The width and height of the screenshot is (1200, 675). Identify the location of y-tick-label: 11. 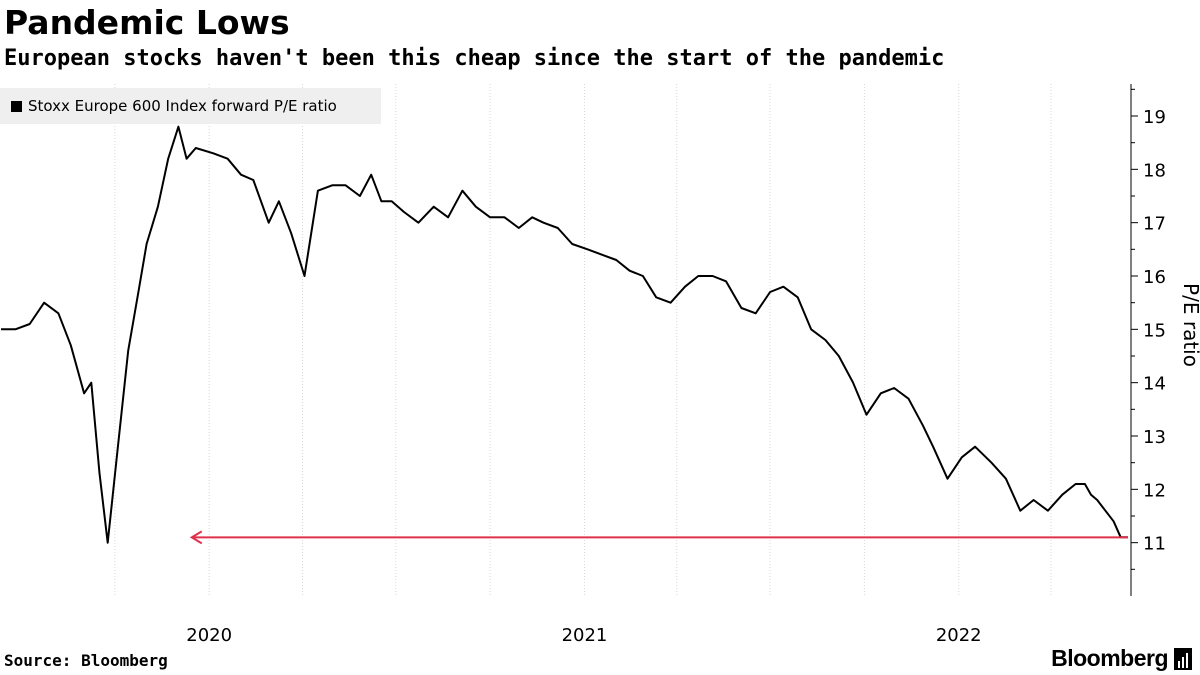
(1154, 544).